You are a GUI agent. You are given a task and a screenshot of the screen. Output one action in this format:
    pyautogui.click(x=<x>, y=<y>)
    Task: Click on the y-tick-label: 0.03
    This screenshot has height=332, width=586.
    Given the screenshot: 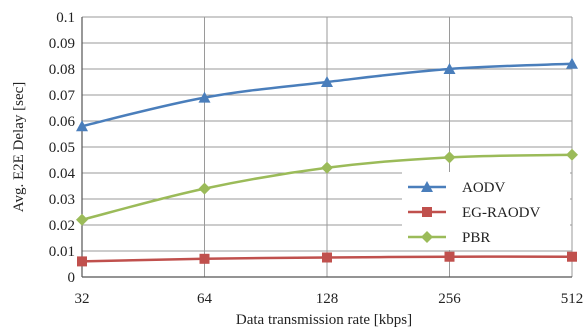 What is the action you would take?
    pyautogui.click(x=62, y=200)
    